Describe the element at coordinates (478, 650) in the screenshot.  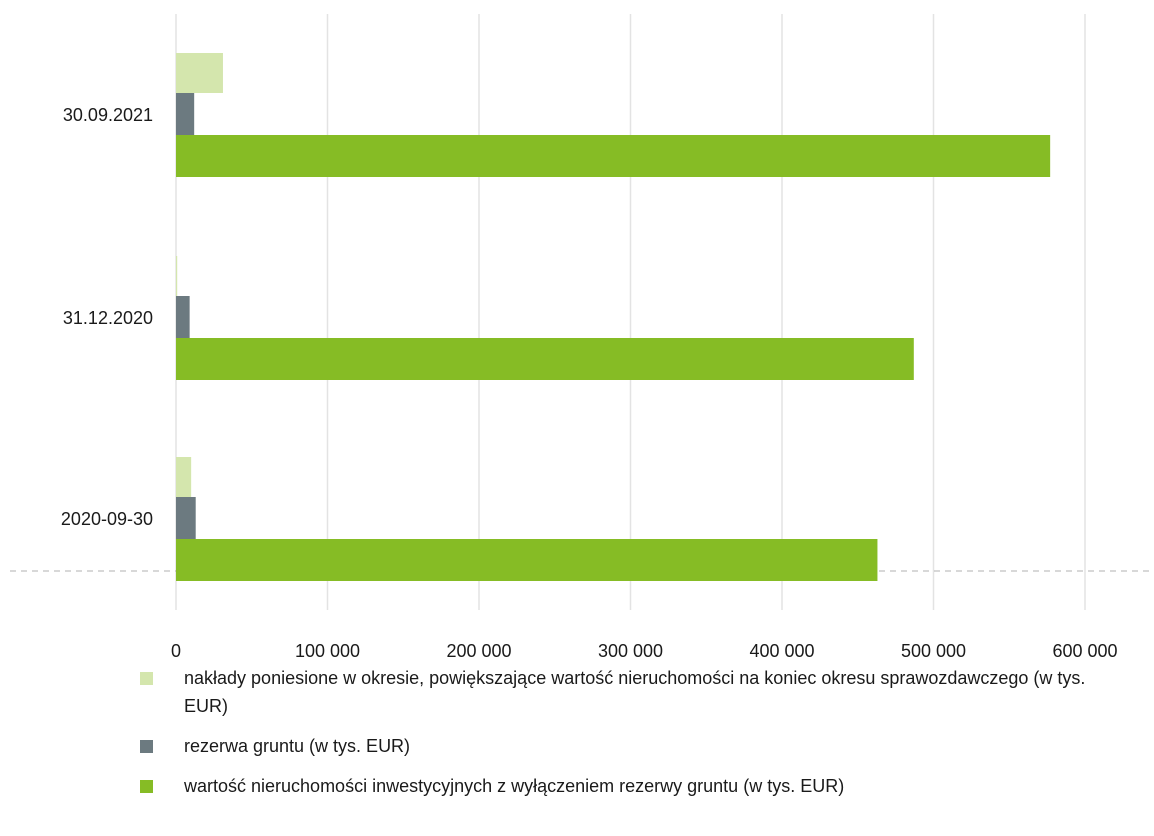
I see `x-tick-label: 200 000` at that location.